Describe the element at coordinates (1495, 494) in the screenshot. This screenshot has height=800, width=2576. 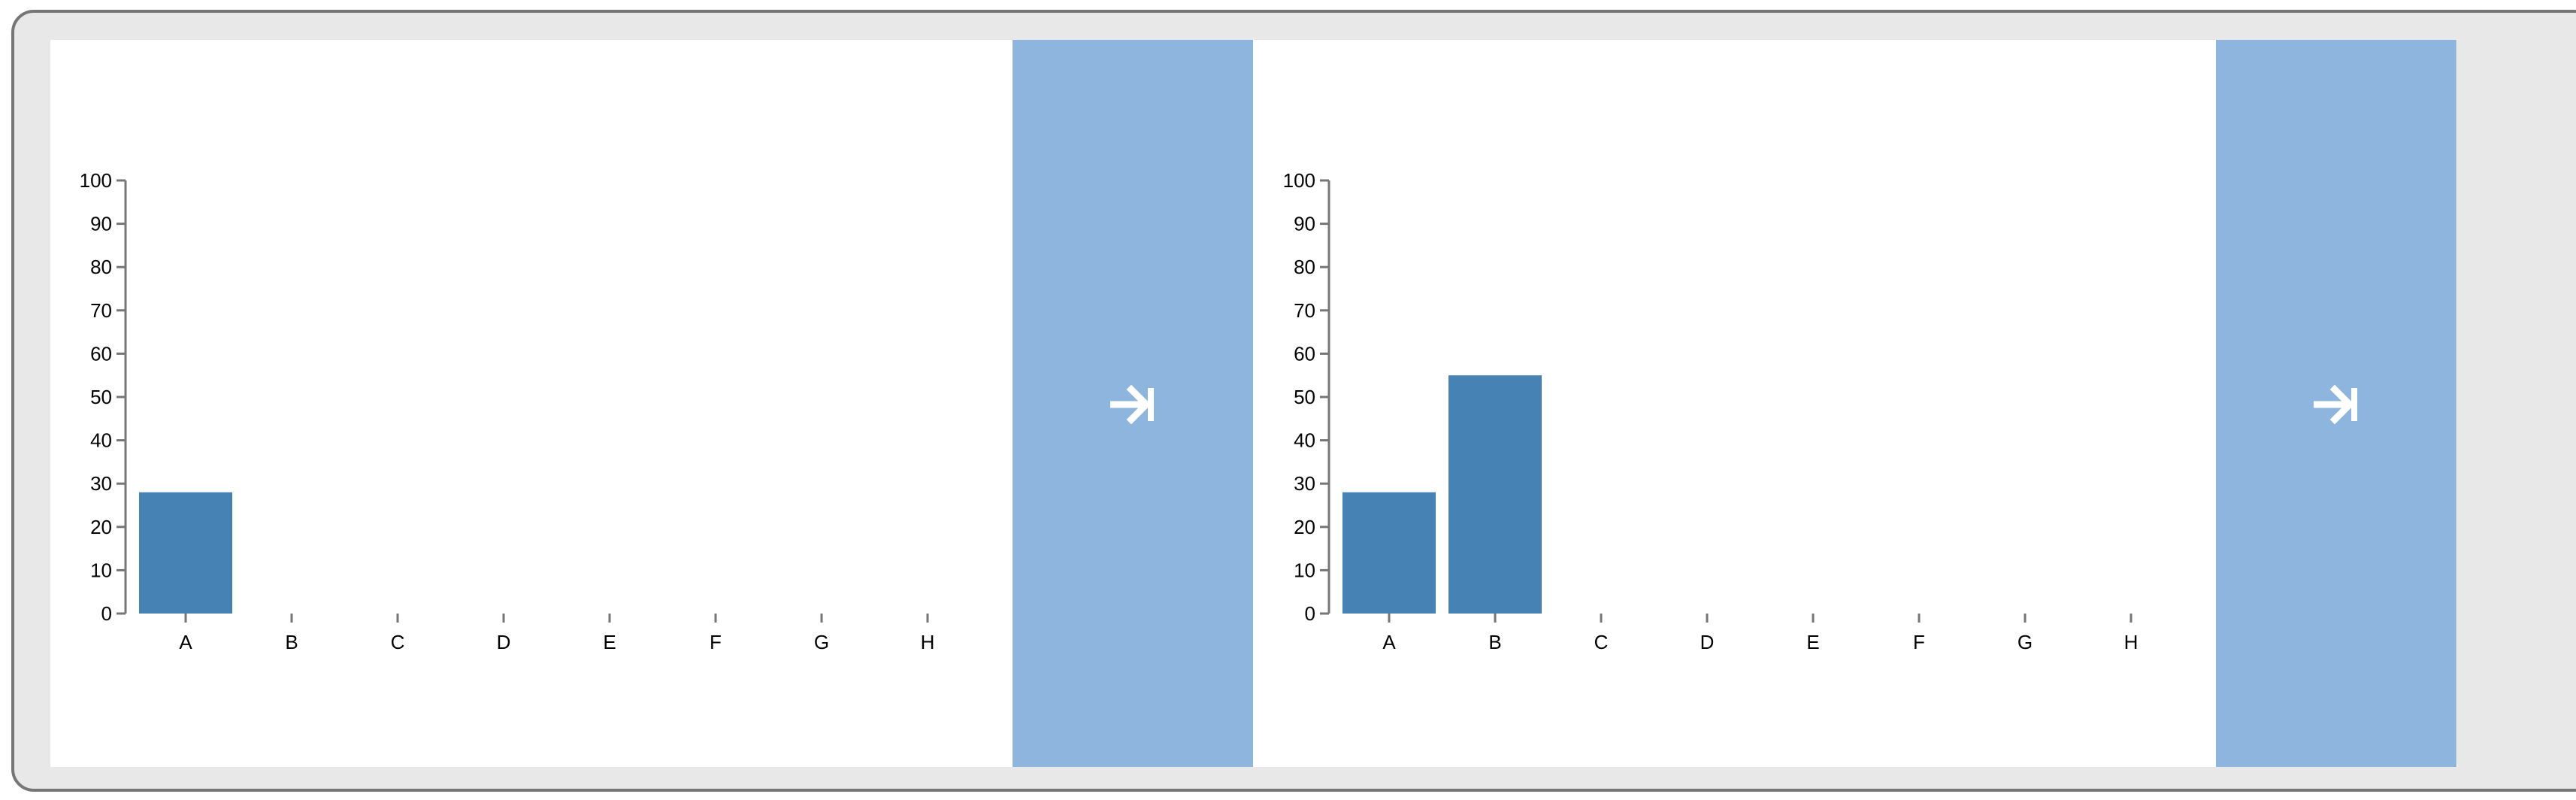
I see `bar-B` at that location.